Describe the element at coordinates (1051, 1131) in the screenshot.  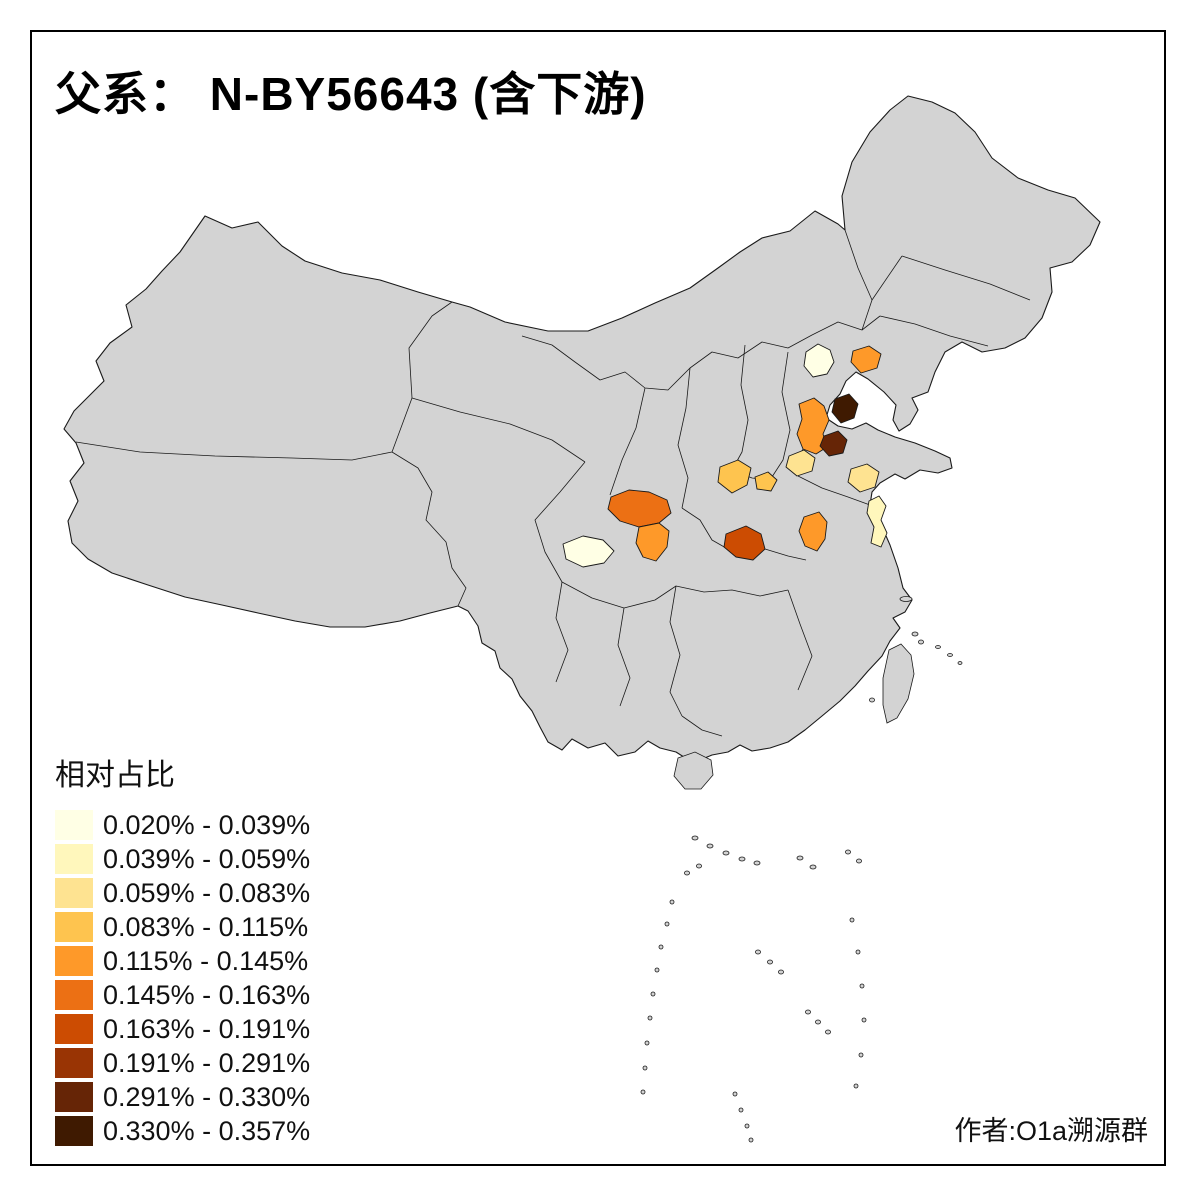
I see `attribution-text: 作者:O1a溯源群` at that location.